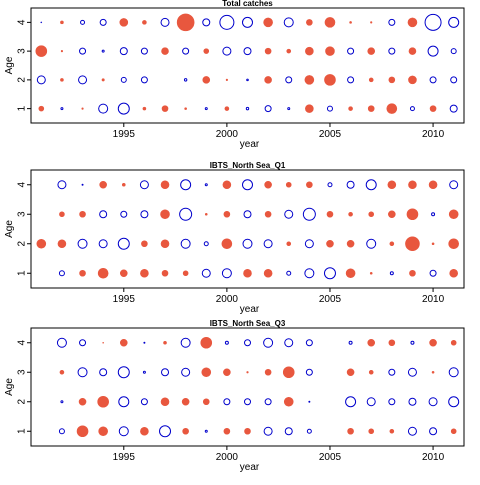  What do you see at coordinates (248, 165) in the screenshot?
I see `chart-title: IBTS_North Sea_Q1` at bounding box center [248, 165].